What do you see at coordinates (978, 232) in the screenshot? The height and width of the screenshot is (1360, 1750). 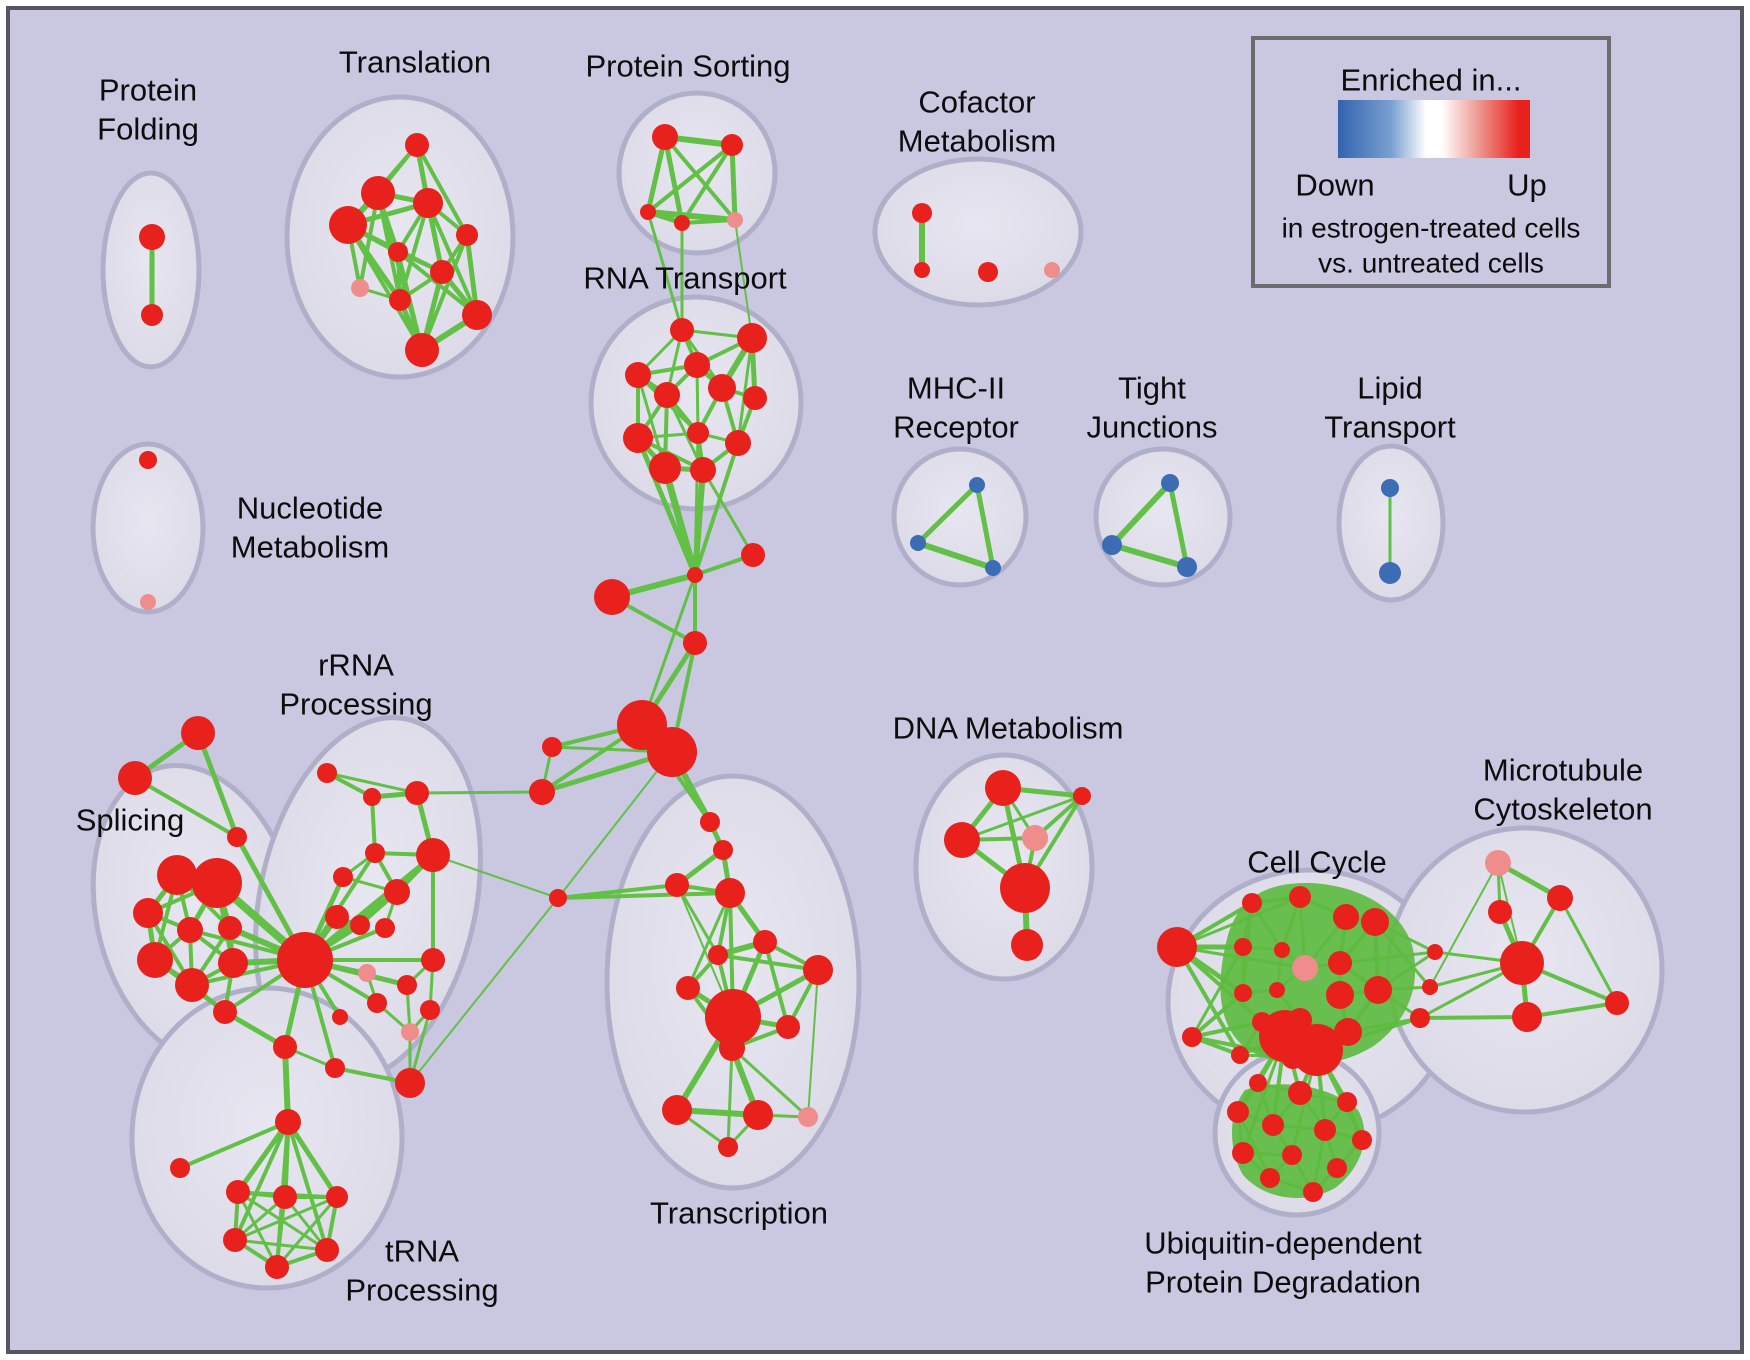 I see `cluster-ellipse-cofactor-metabolism` at bounding box center [978, 232].